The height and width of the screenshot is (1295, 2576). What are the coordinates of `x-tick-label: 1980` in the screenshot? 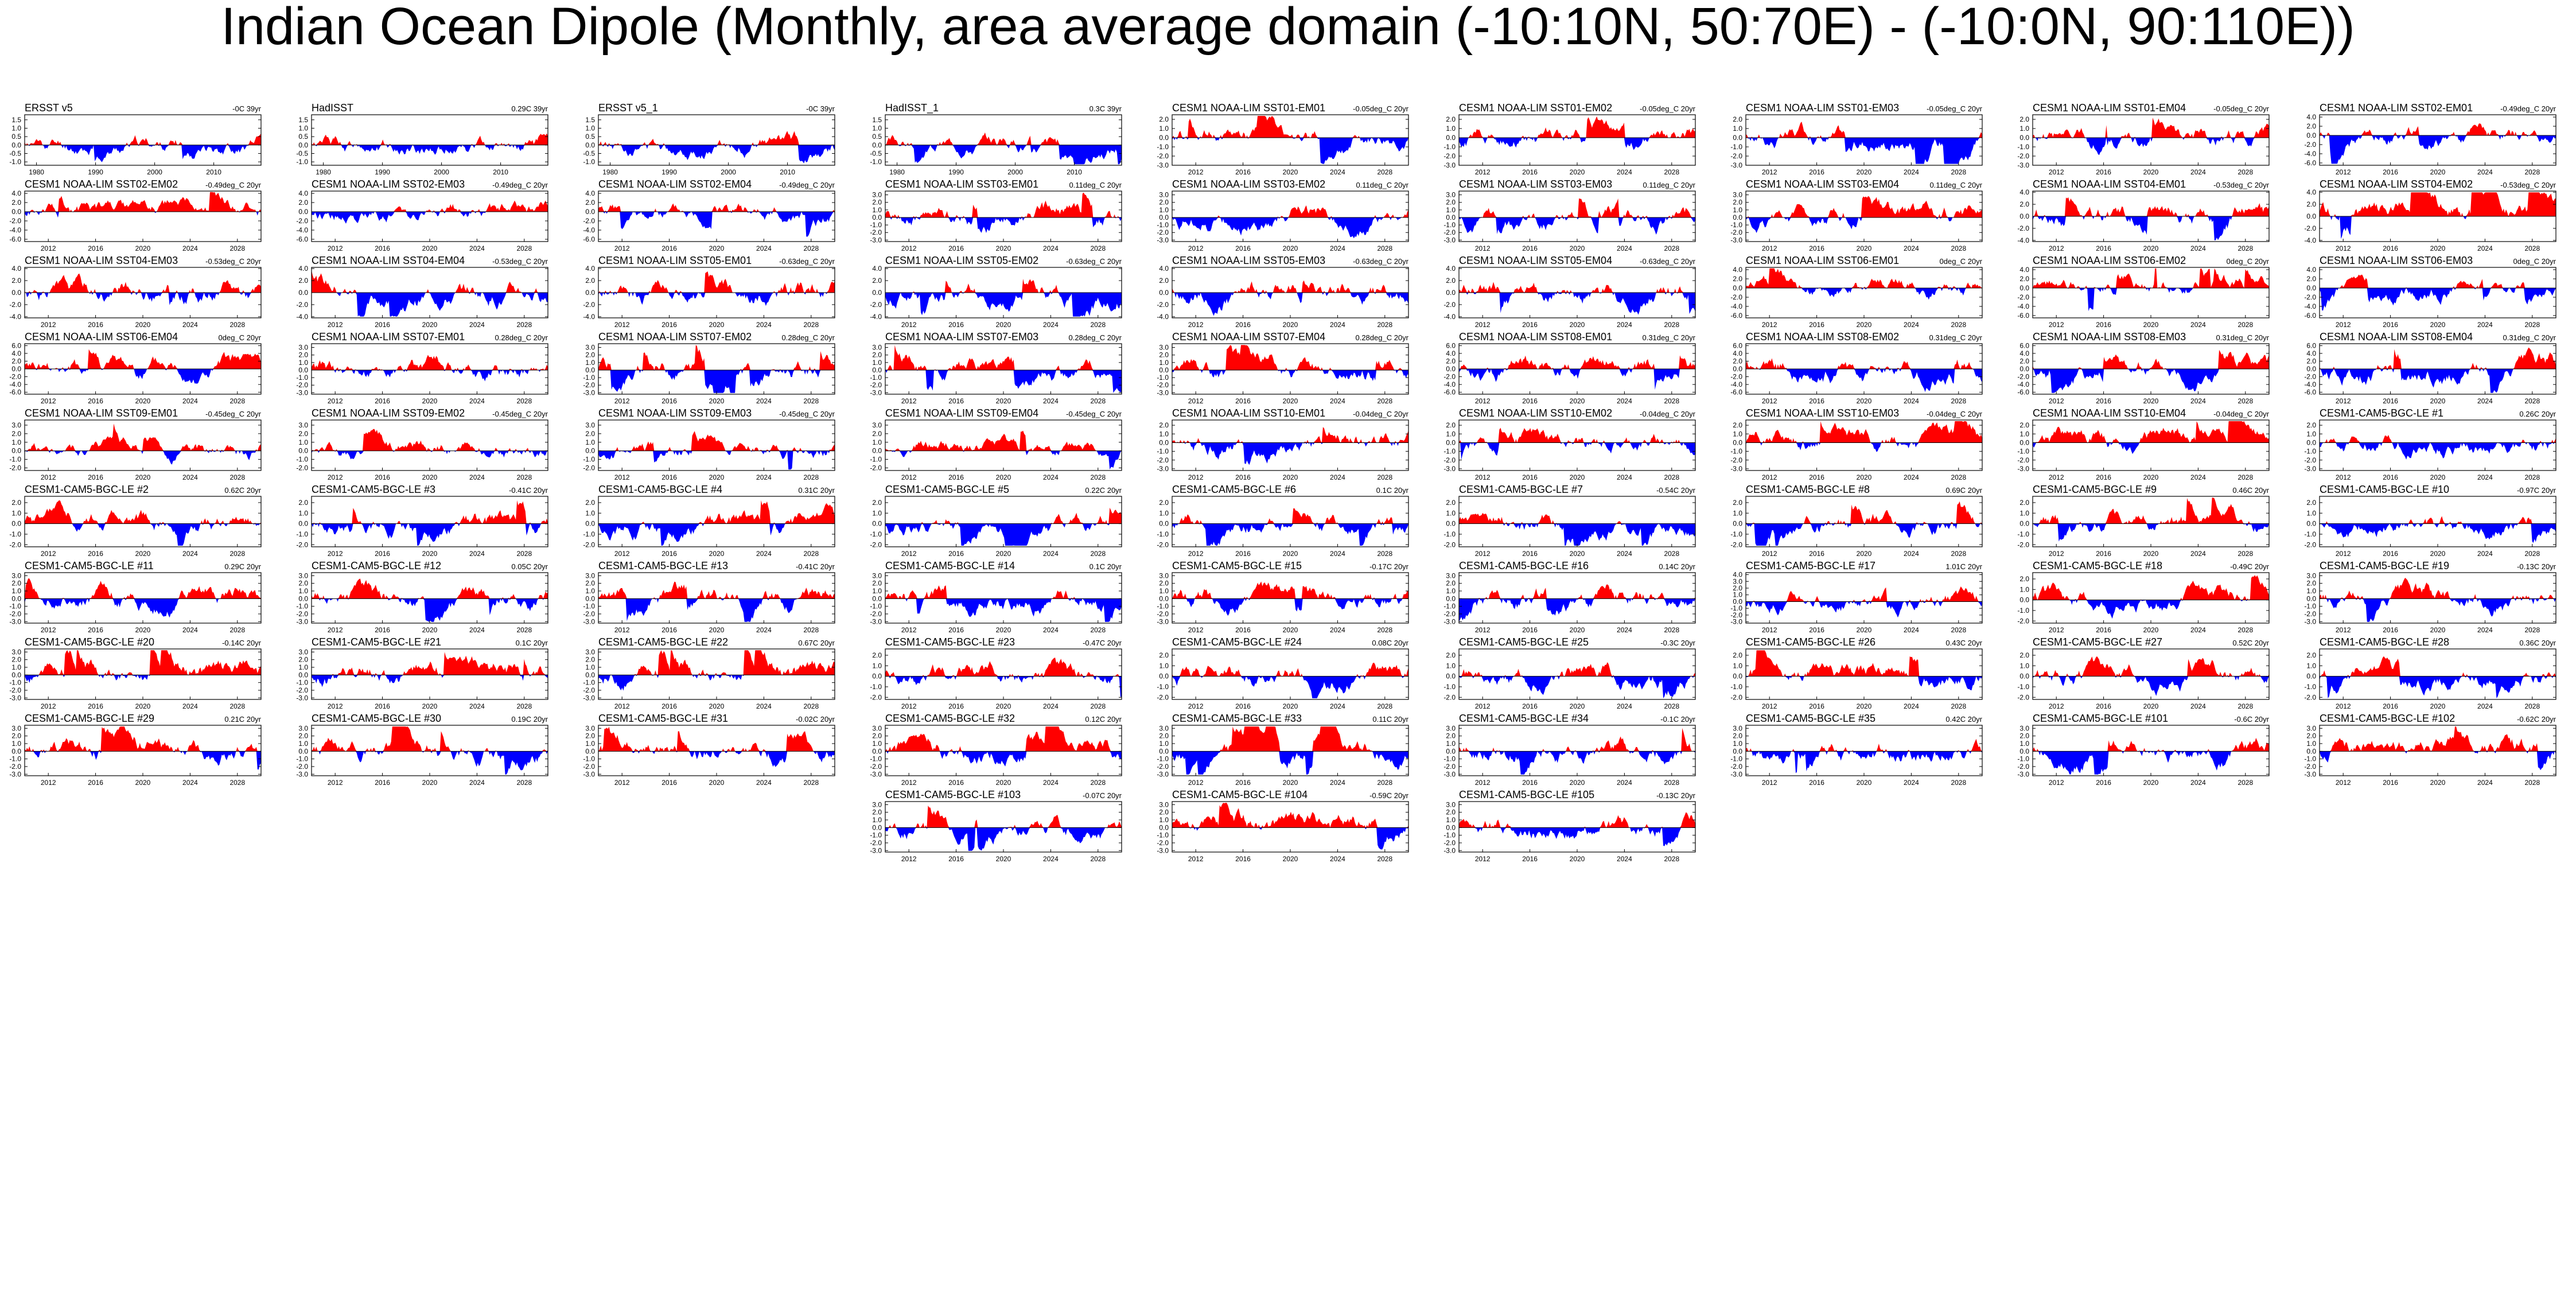 It's located at (610, 172).